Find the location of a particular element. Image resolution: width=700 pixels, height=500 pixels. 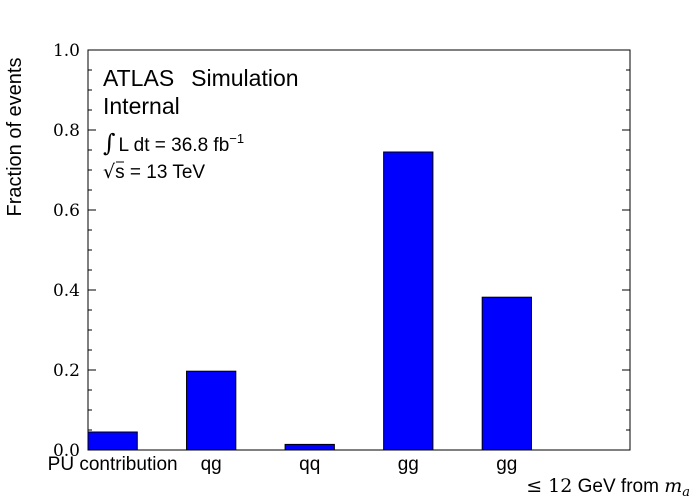

x-axis-label-middle: GeV from is located at coordinates (618, 486).